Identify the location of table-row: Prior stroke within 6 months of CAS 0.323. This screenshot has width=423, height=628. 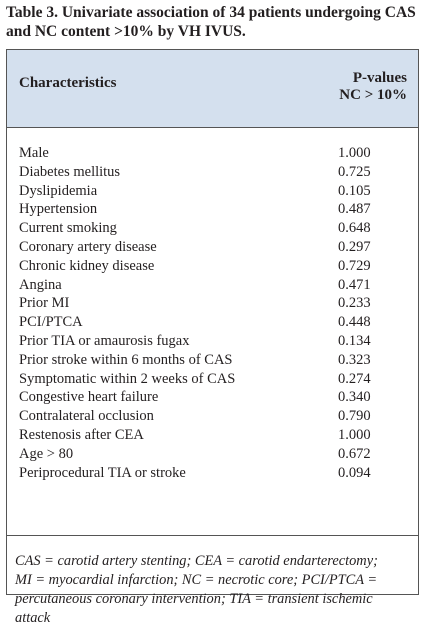
(212, 360).